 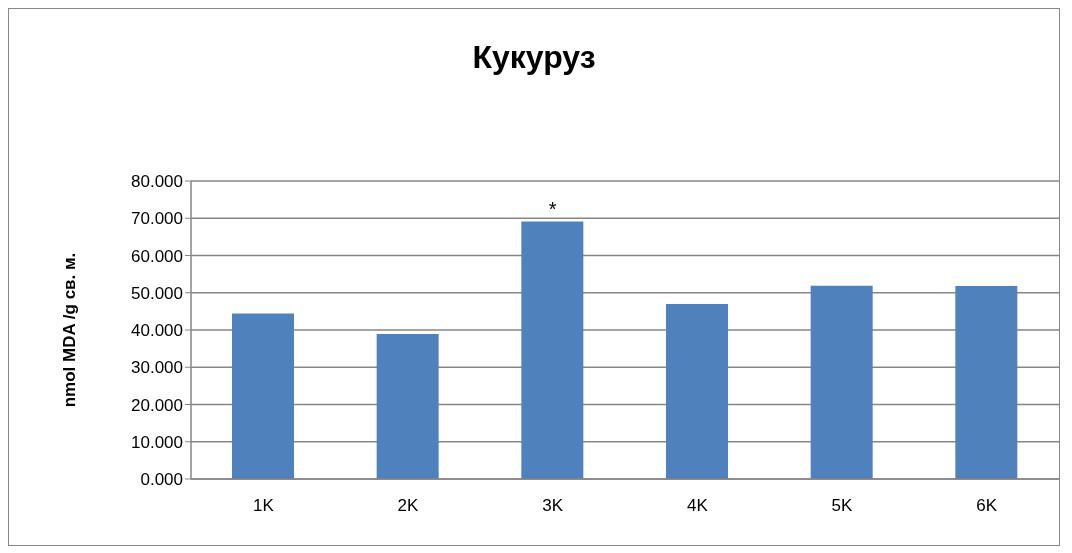 I want to click on x-tick-label: 1K, so click(x=263, y=506).